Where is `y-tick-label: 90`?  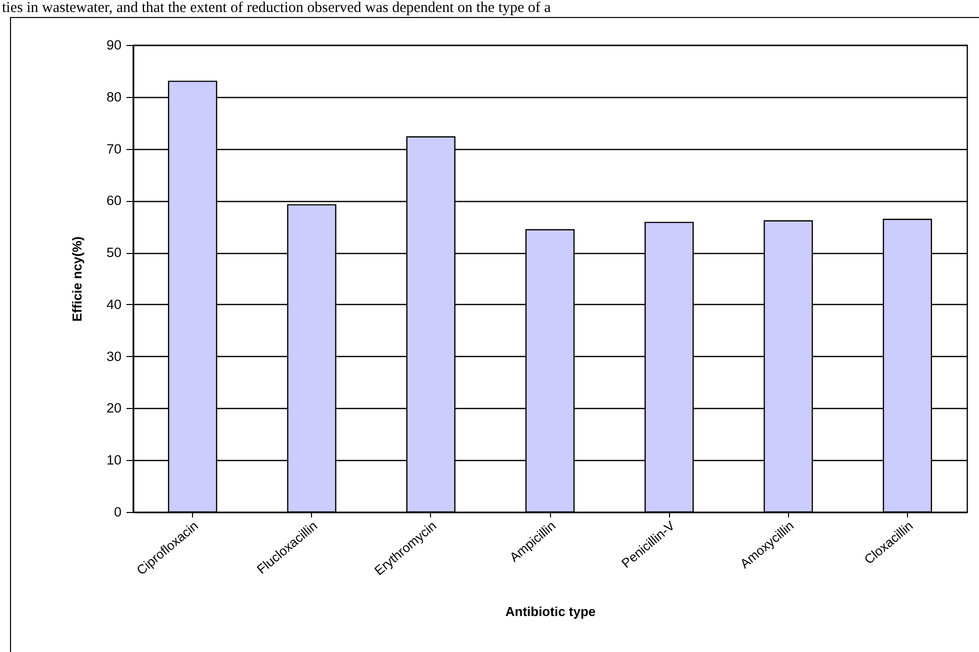
y-tick-label: 90 is located at coordinates (114, 45).